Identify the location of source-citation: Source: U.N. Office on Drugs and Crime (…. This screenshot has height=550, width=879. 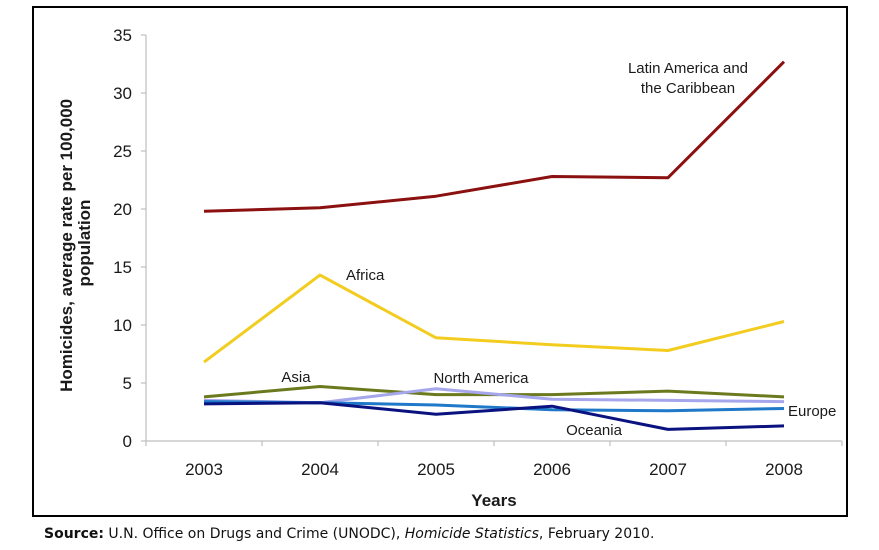
(349, 534).